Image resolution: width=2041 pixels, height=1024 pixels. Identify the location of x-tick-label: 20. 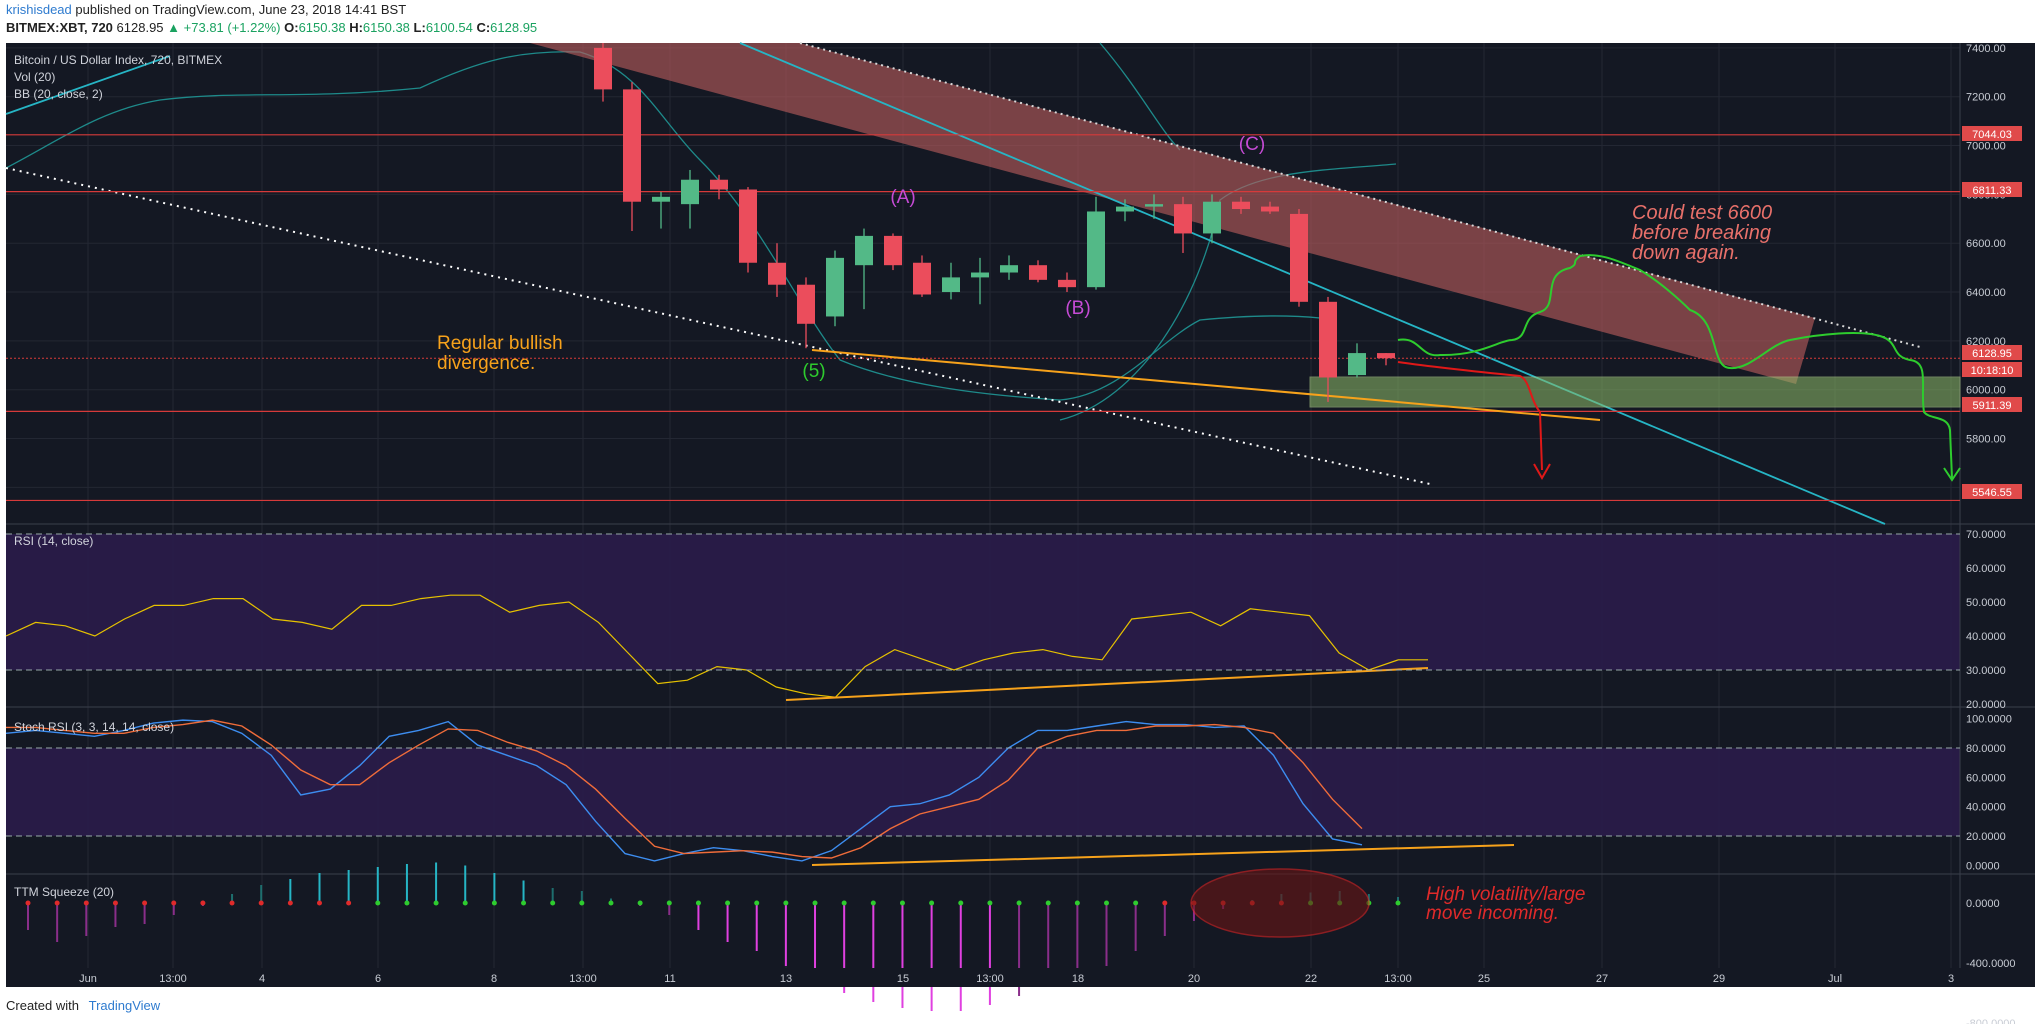
(1194, 979).